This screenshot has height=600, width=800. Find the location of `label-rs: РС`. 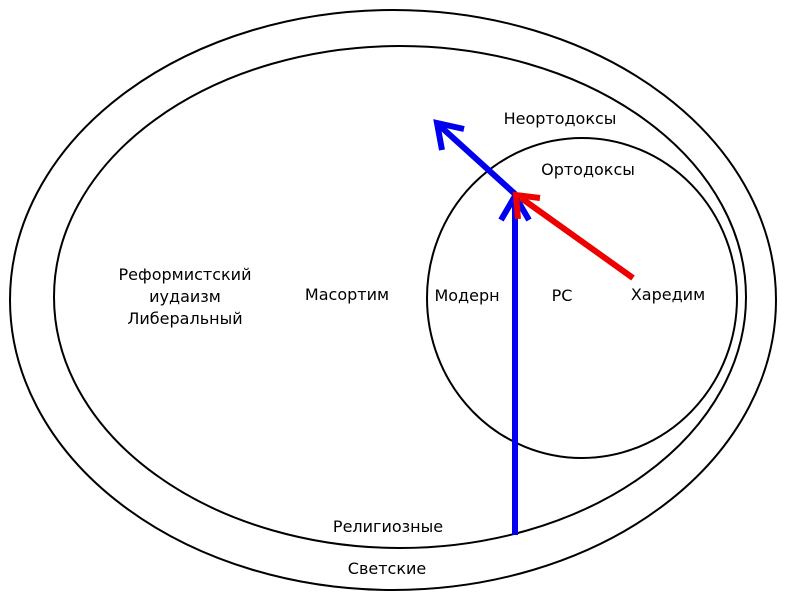

label-rs: РС is located at coordinates (562, 295).